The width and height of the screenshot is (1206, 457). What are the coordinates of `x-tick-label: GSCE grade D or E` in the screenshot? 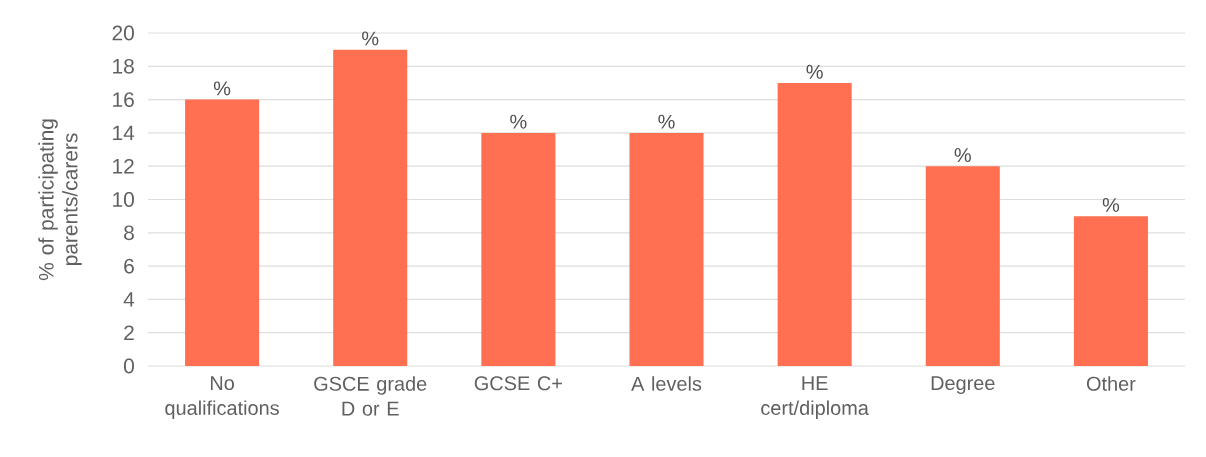 It's located at (370, 396).